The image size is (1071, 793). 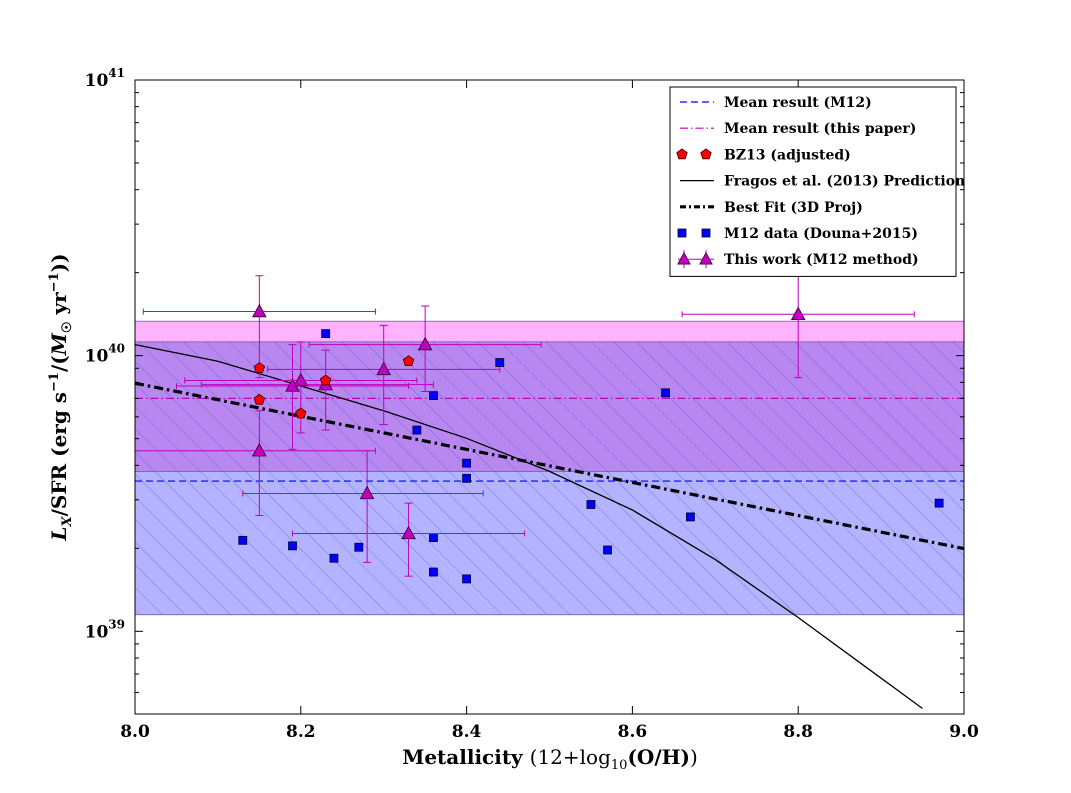 What do you see at coordinates (116, 73) in the screenshot?
I see `y-tick-exponent: 41` at bounding box center [116, 73].